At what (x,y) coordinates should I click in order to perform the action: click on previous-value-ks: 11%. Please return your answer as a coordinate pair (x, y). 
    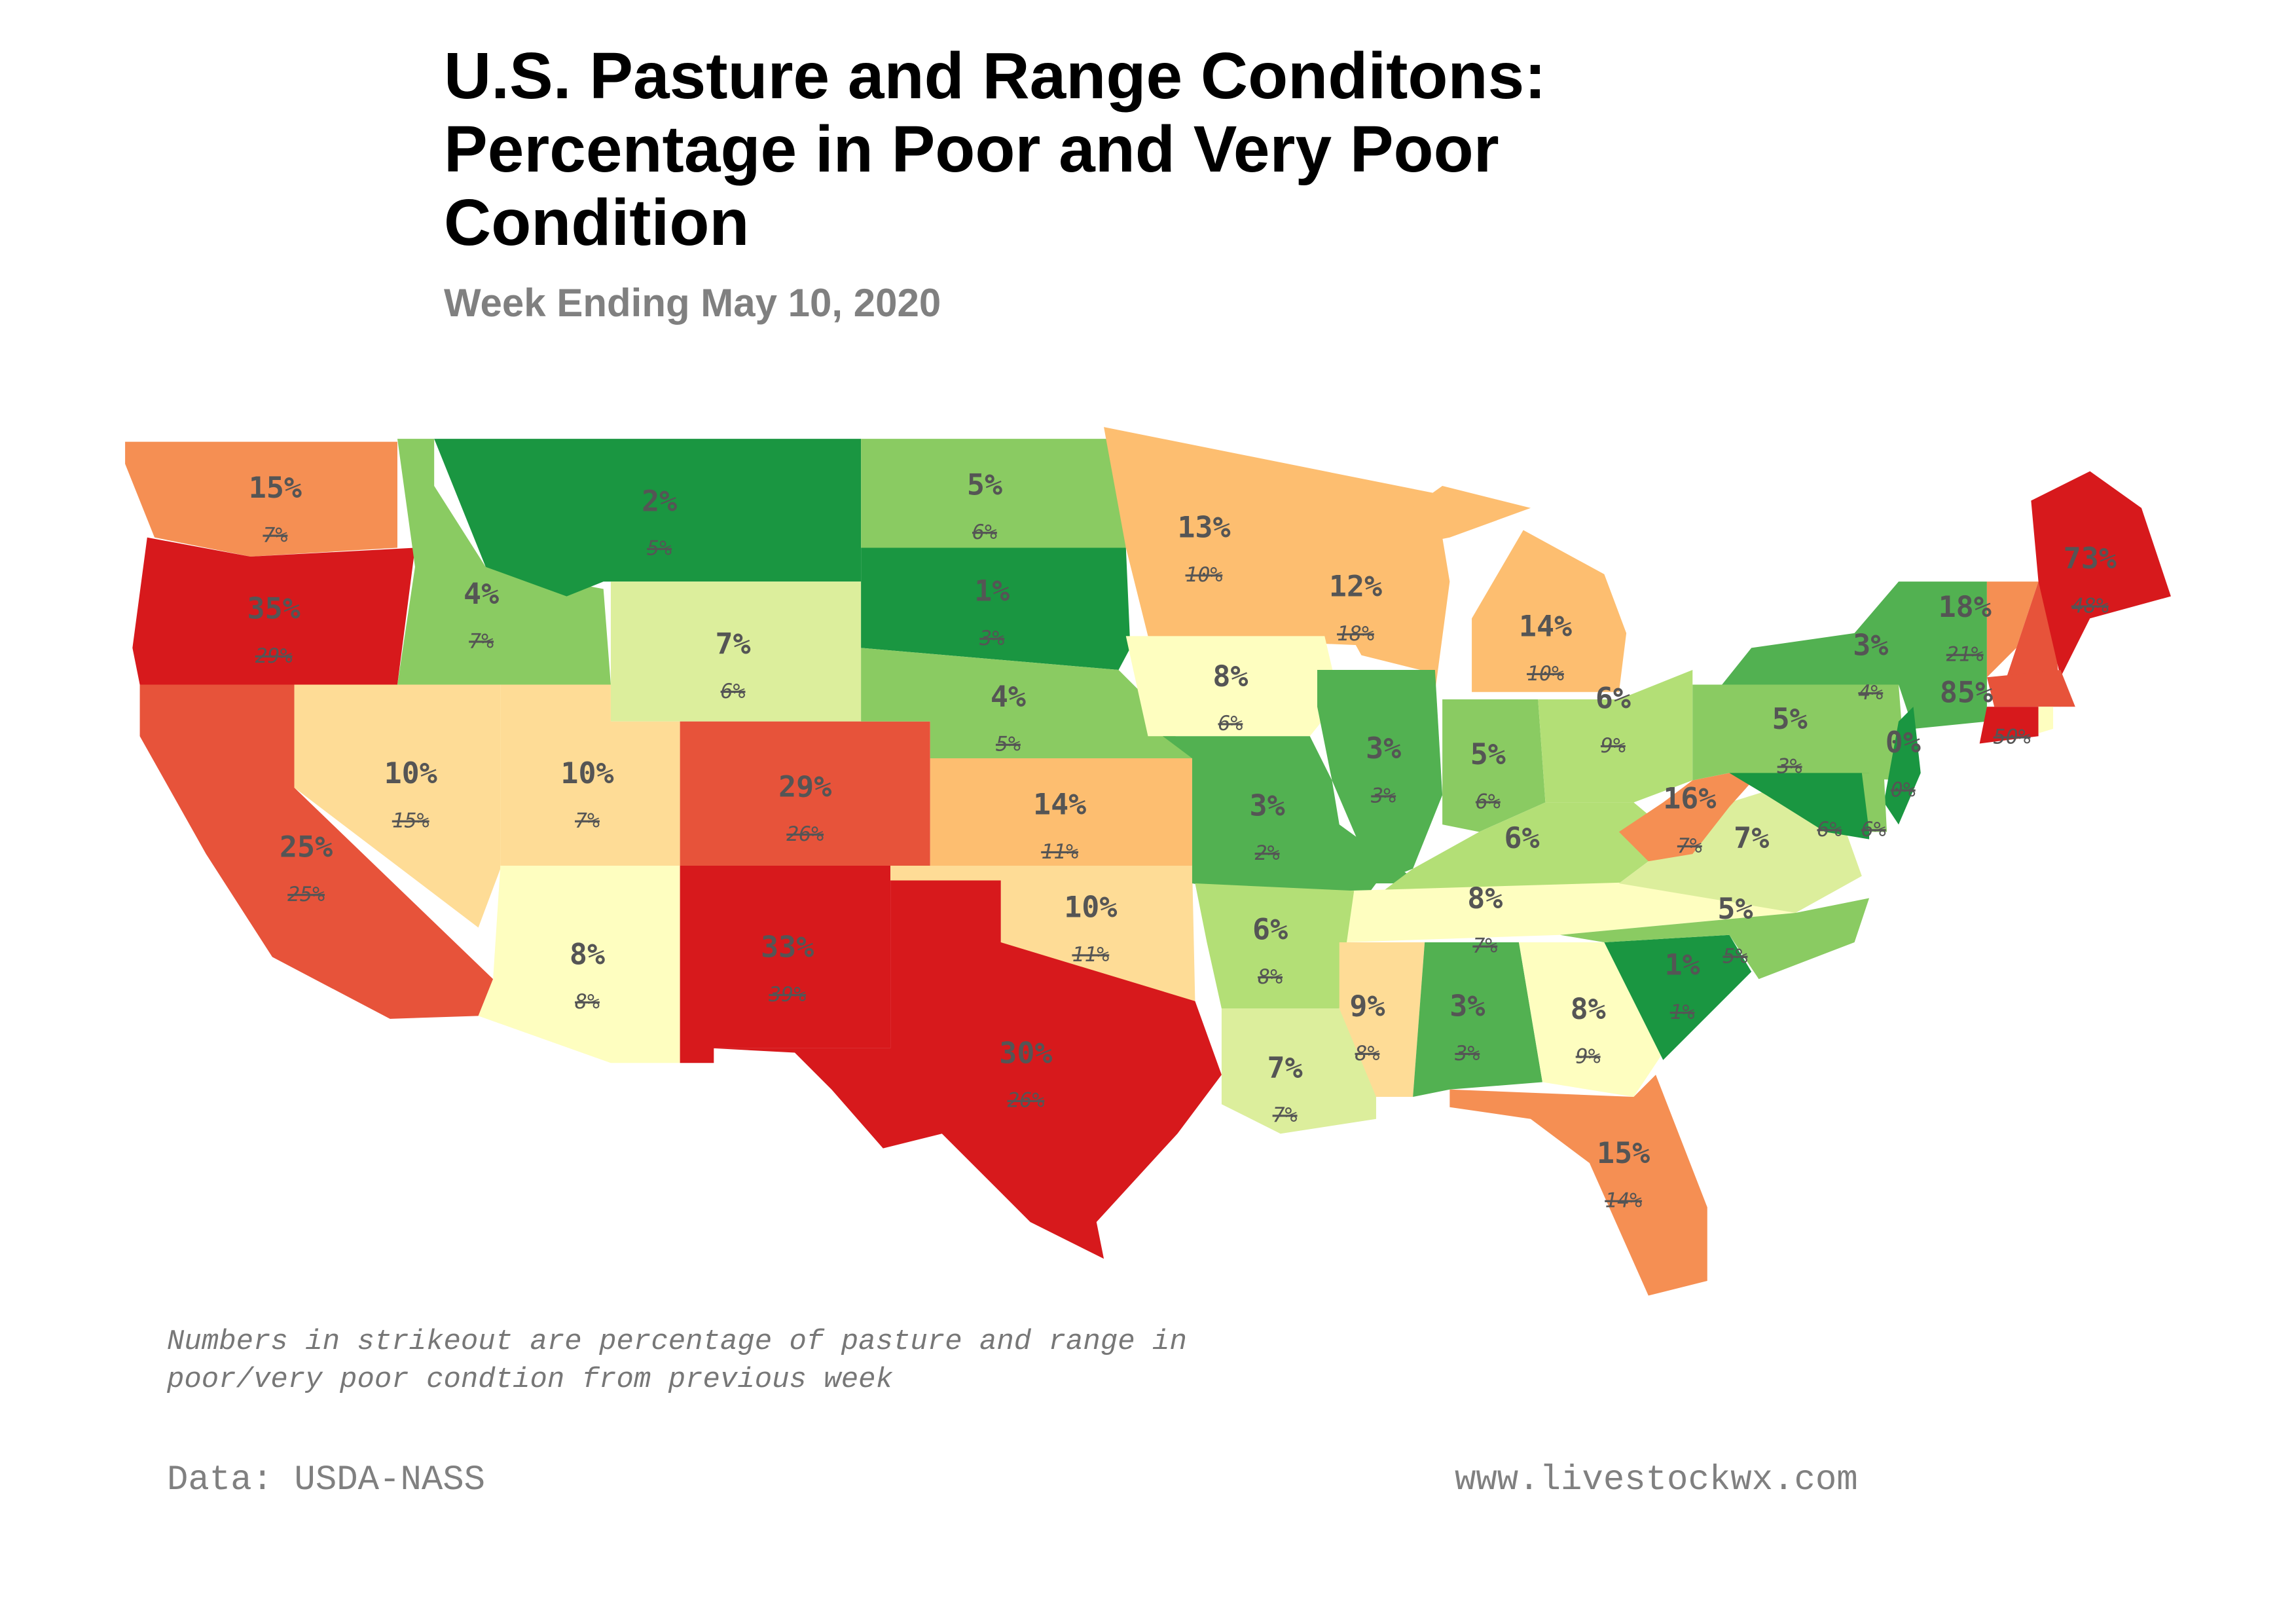
    Looking at the image, I should click on (1059, 852).